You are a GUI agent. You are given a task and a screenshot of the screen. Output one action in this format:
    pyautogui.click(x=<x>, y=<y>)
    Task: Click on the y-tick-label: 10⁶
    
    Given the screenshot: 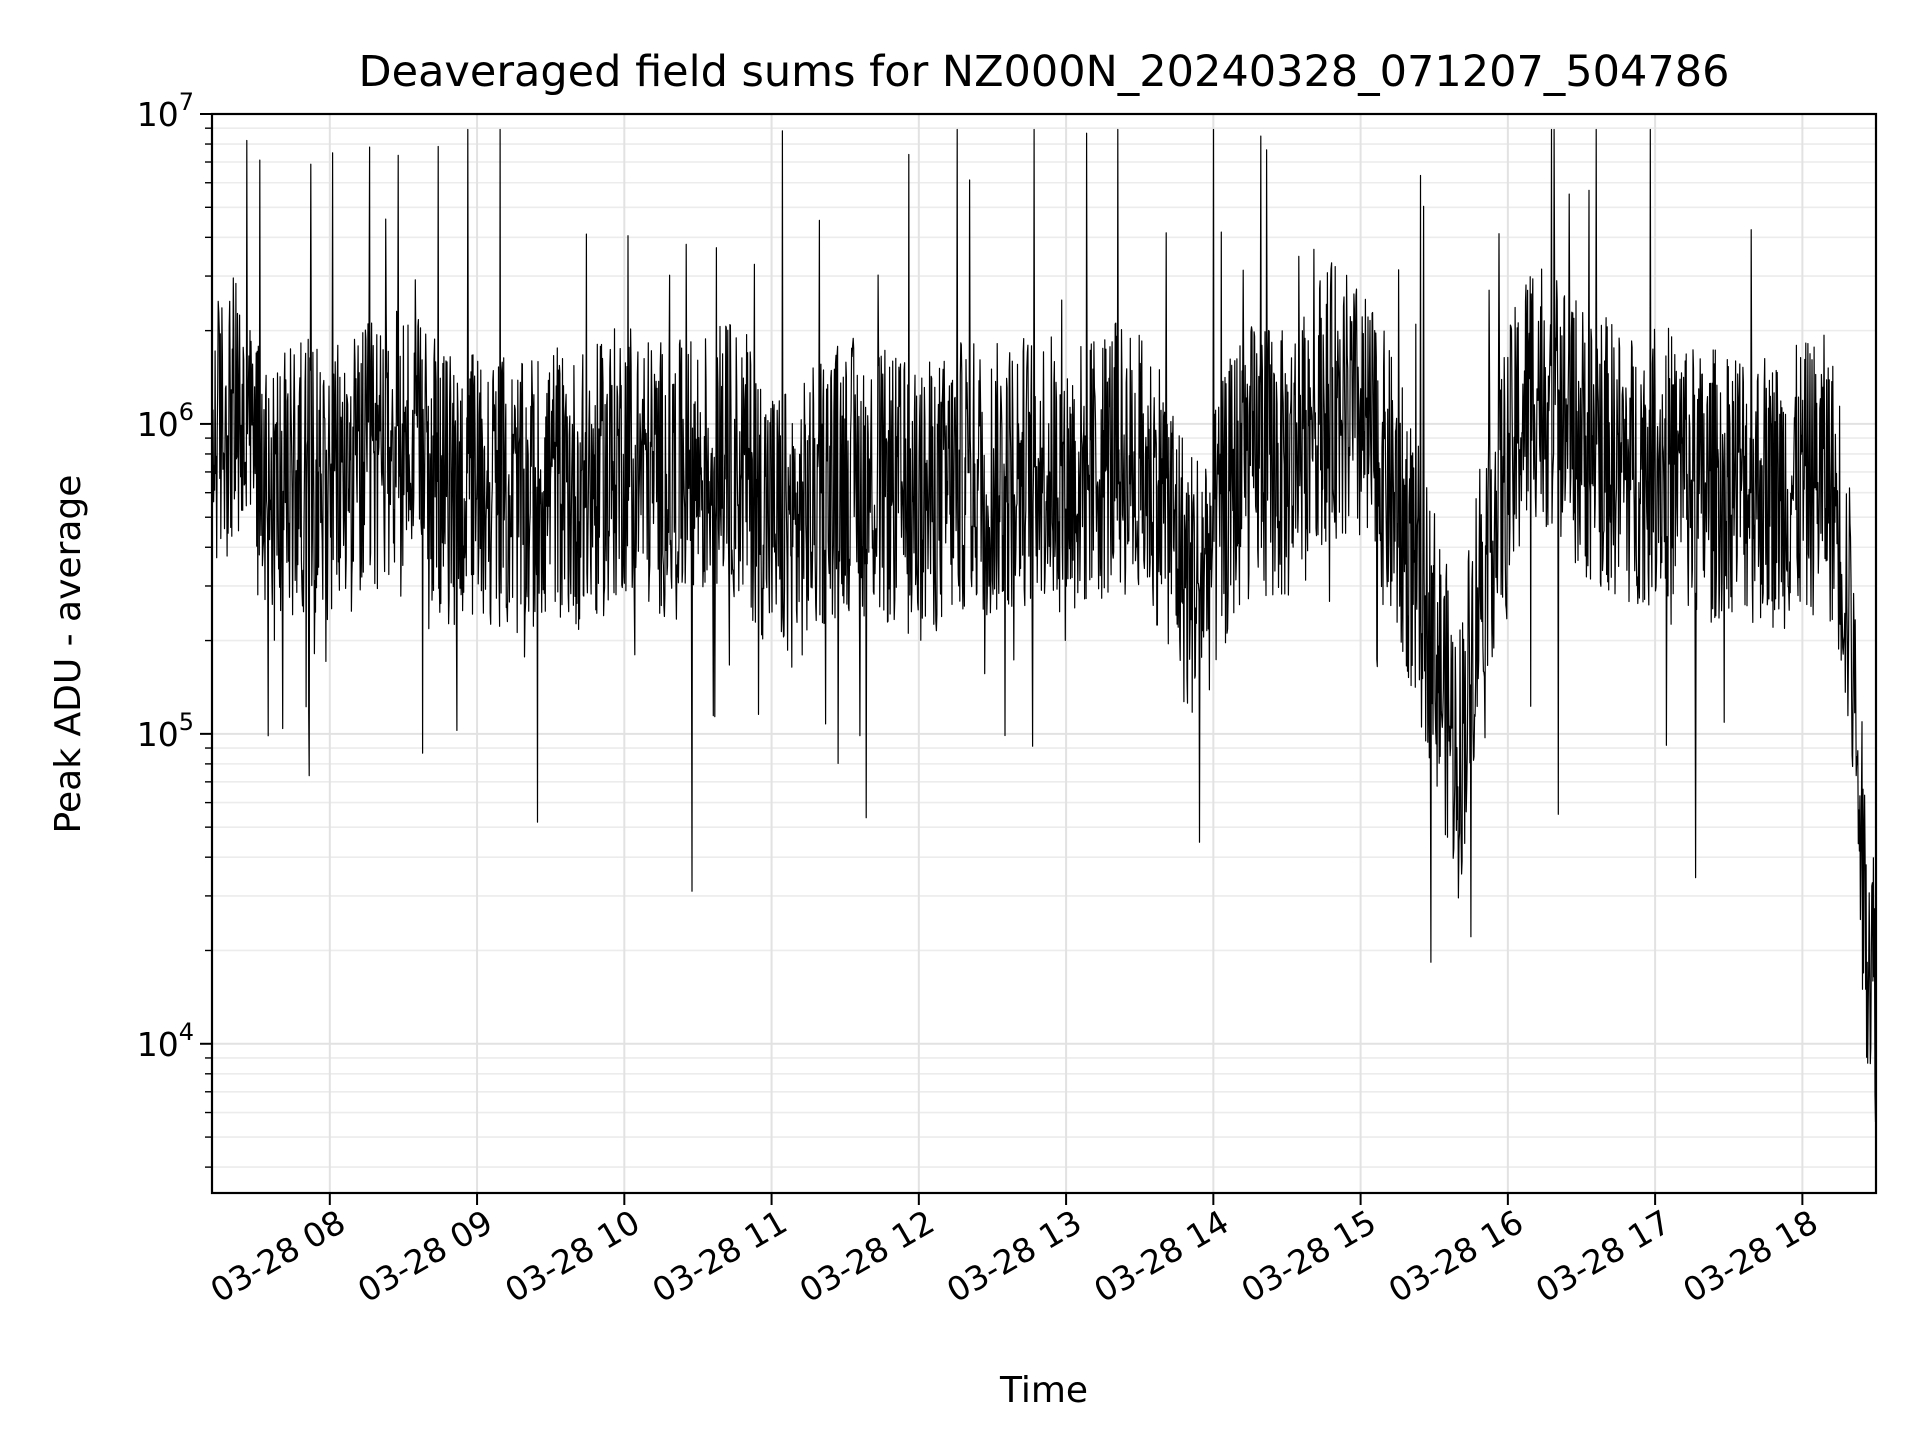 What is the action you would take?
    pyautogui.click(x=165, y=421)
    